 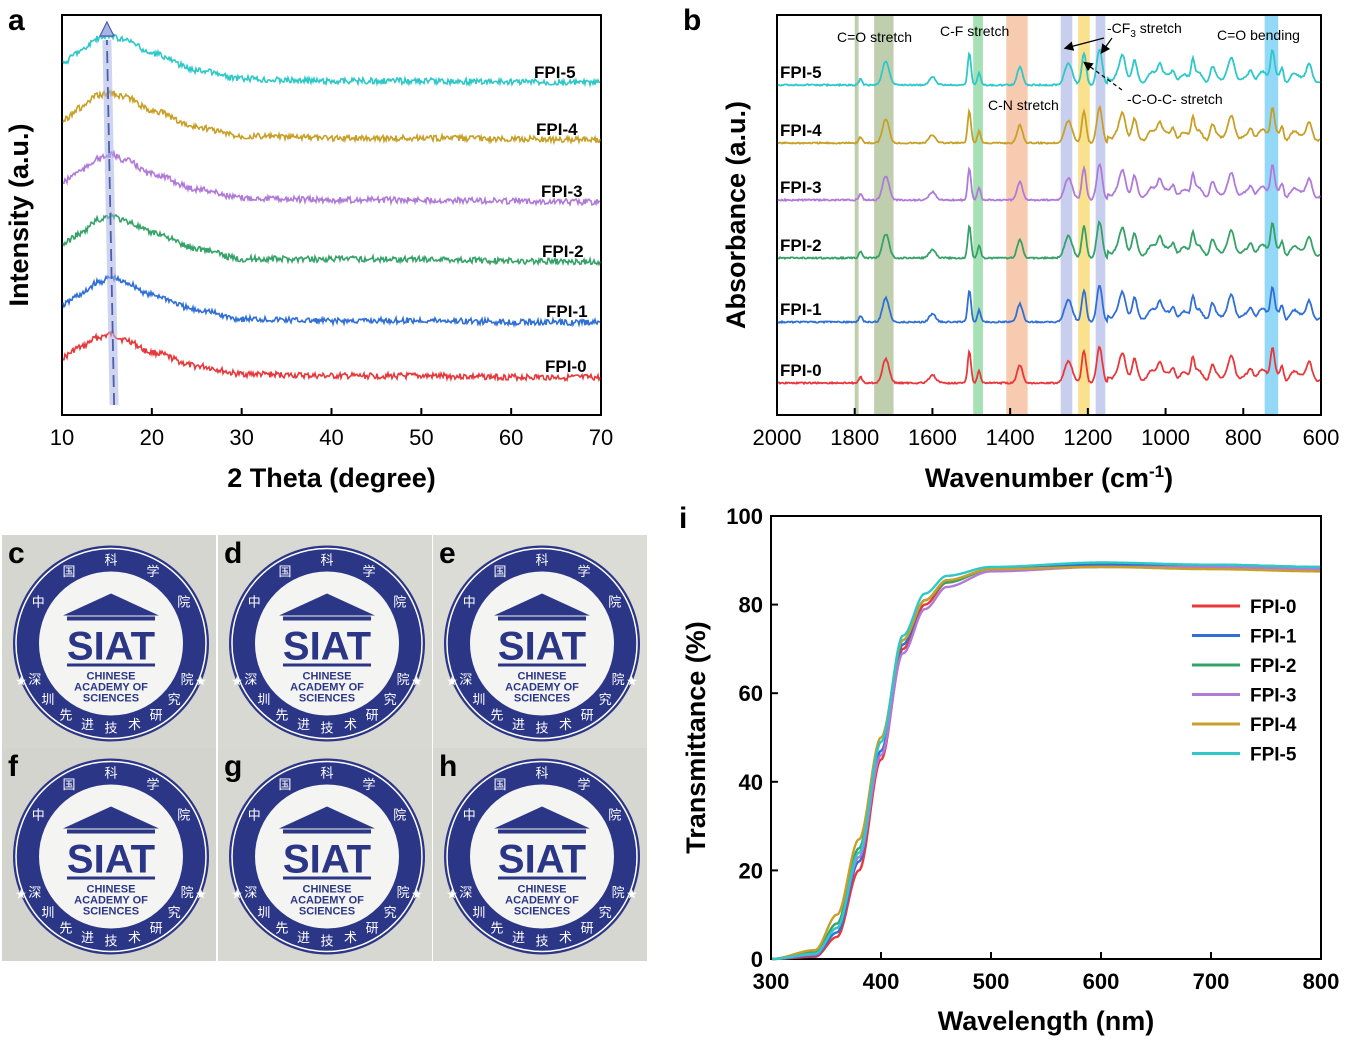 What do you see at coordinates (174, 699) in the screenshot?
I see `emblem-bottom-character: 究` at bounding box center [174, 699].